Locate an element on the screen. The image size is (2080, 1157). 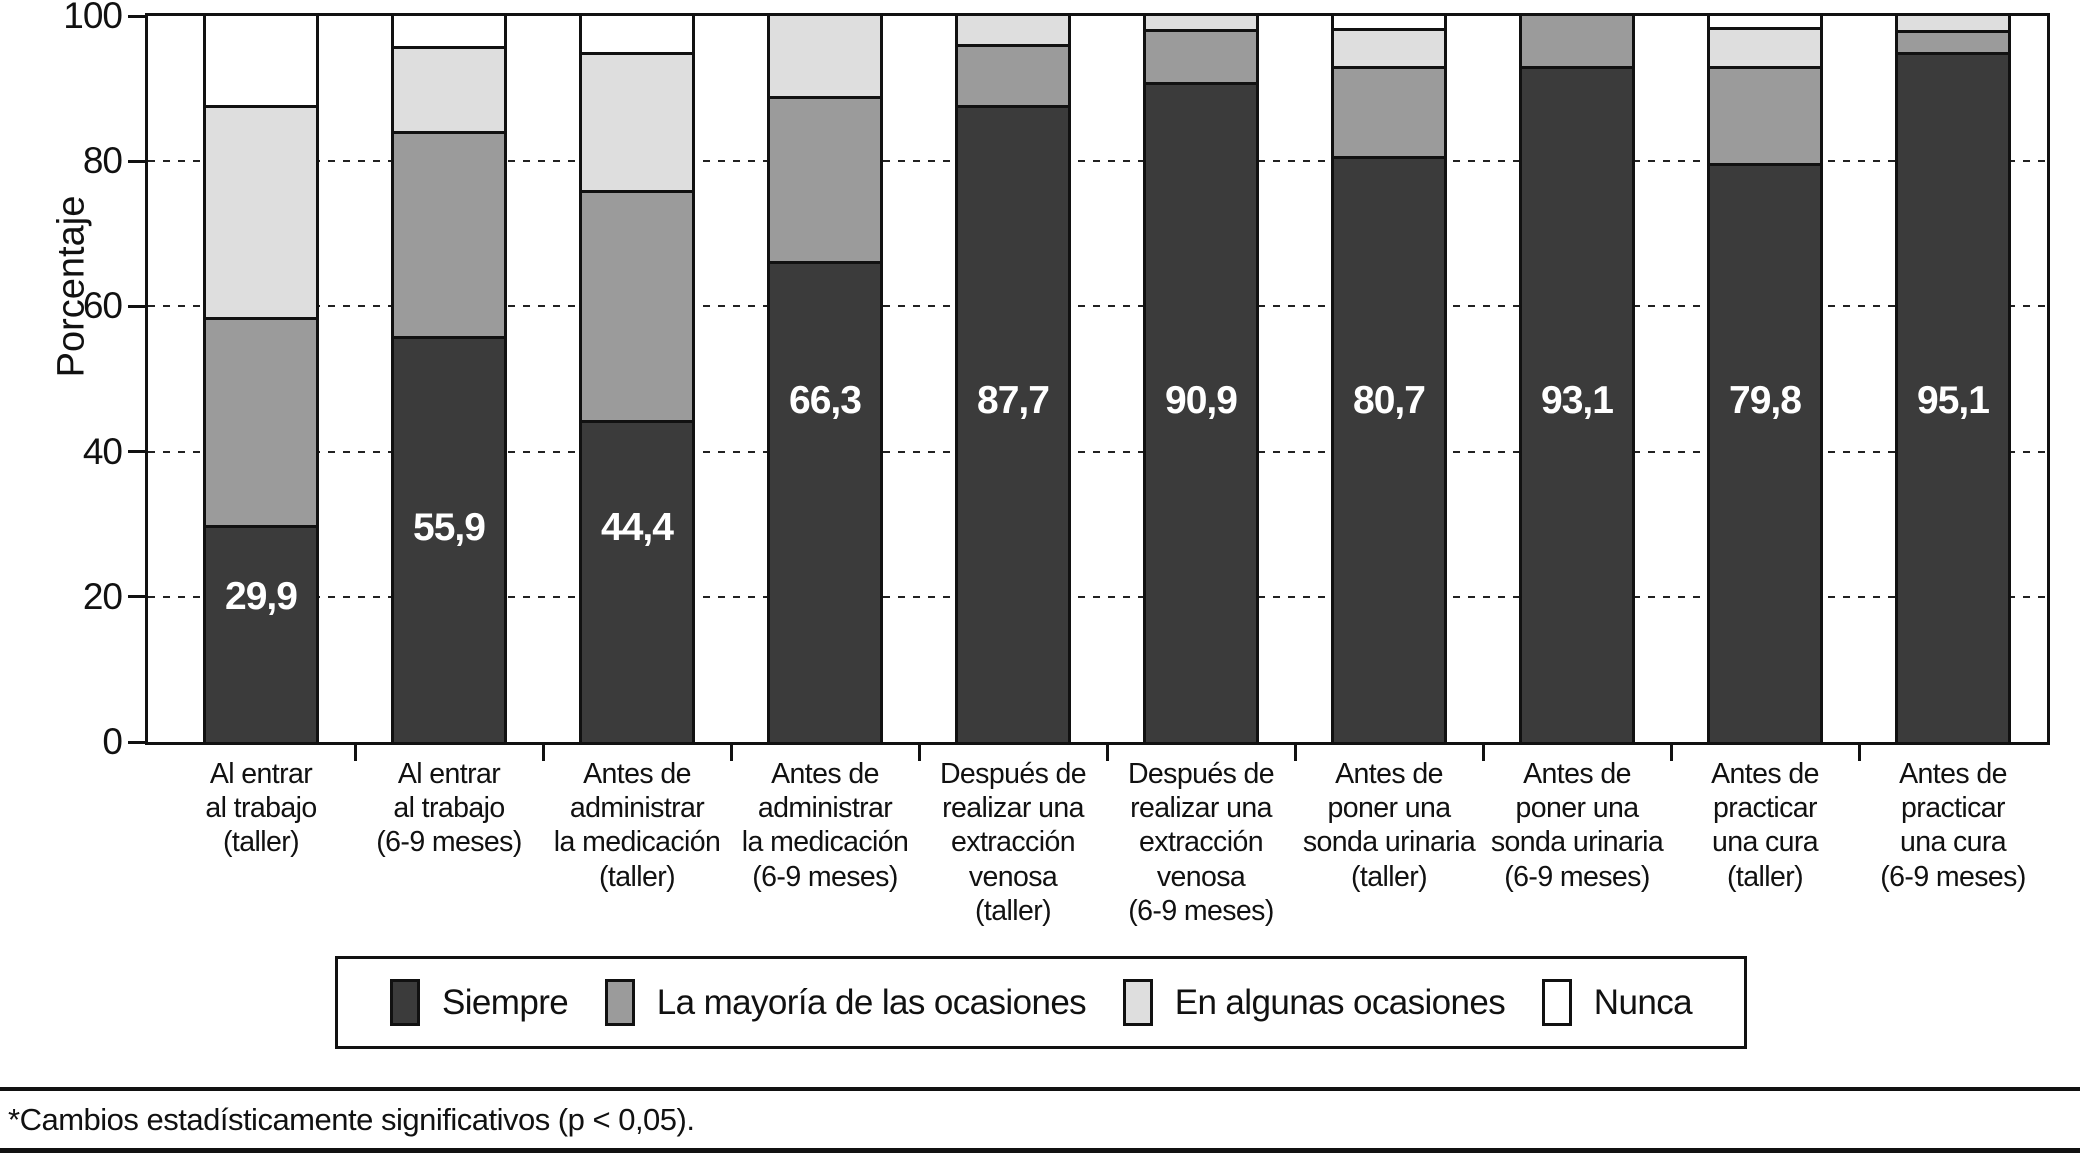
footnote-rule-bottom is located at coordinates (1040, 1150).